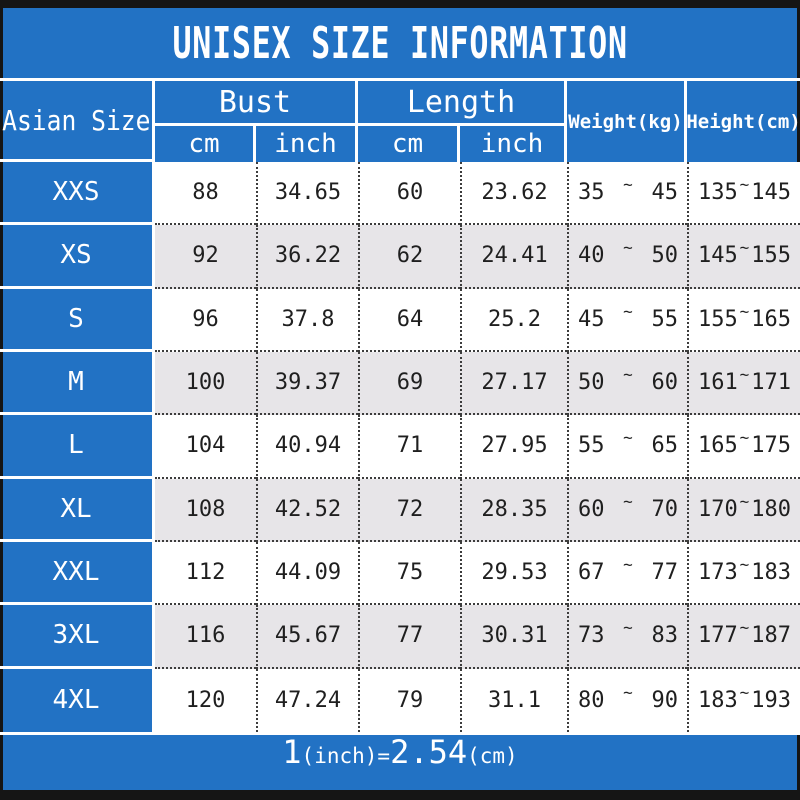 The image size is (800, 800). What do you see at coordinates (771, 193) in the screenshot?
I see `height-max-value: 145` at bounding box center [771, 193].